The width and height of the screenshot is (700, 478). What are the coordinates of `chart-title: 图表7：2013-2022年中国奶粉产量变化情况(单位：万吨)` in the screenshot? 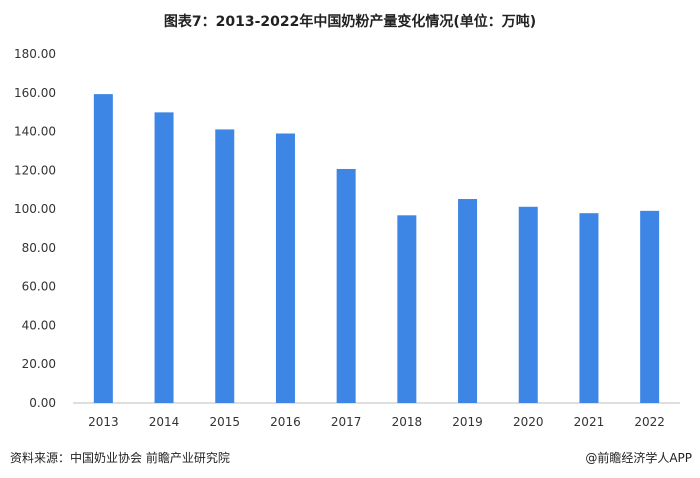 It's located at (350, 22).